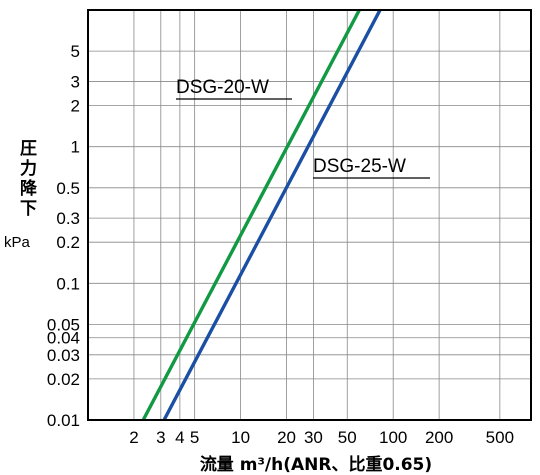 This screenshot has height=475, width=540. I want to click on x-tick-label: 4, so click(179, 437).